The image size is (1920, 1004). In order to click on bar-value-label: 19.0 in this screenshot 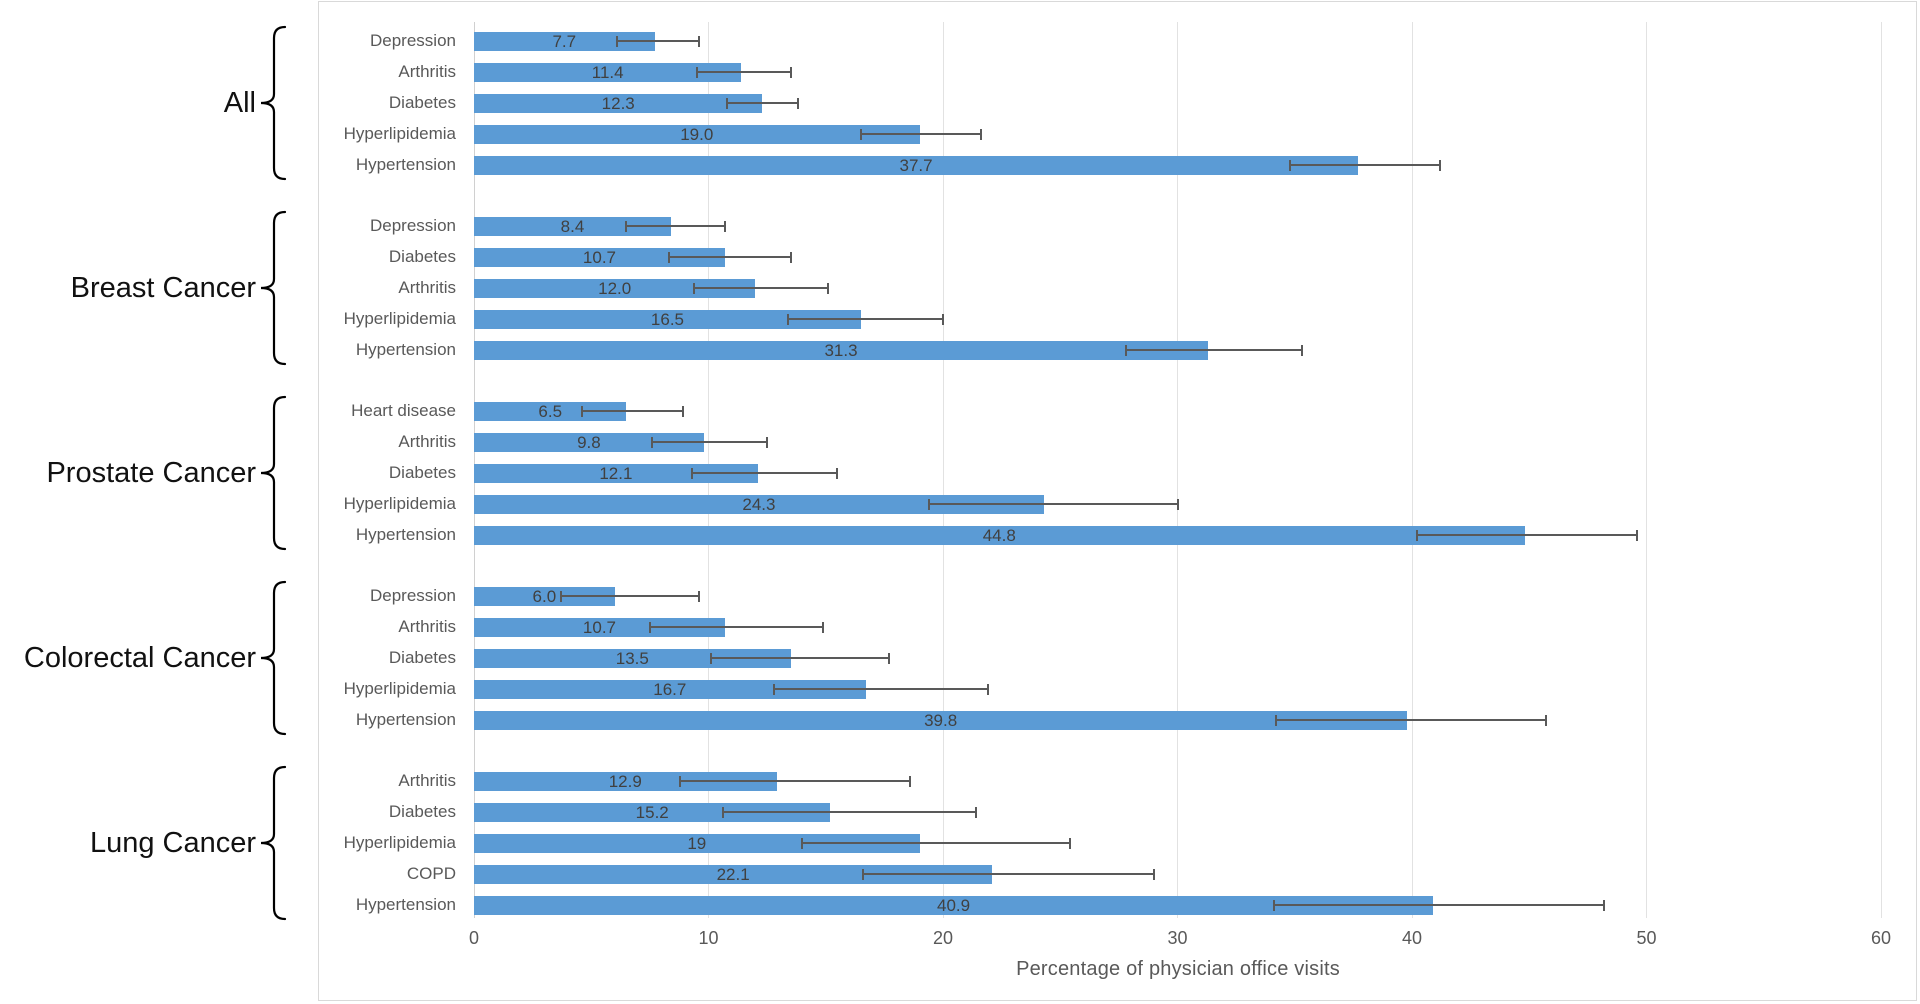, I will do `click(697, 134)`.